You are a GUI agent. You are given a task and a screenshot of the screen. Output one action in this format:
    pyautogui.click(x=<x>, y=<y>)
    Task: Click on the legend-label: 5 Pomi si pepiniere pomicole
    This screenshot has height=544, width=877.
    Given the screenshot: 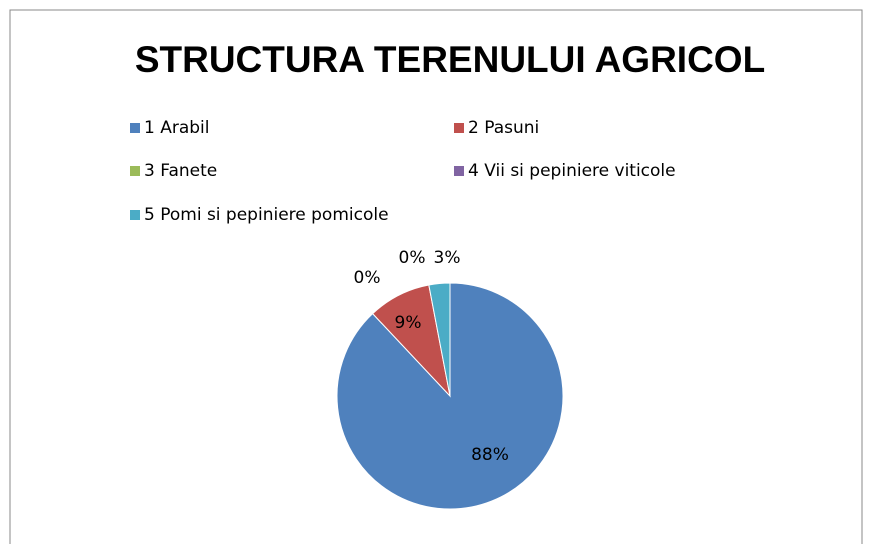 What is the action you would take?
    pyautogui.click(x=266, y=215)
    